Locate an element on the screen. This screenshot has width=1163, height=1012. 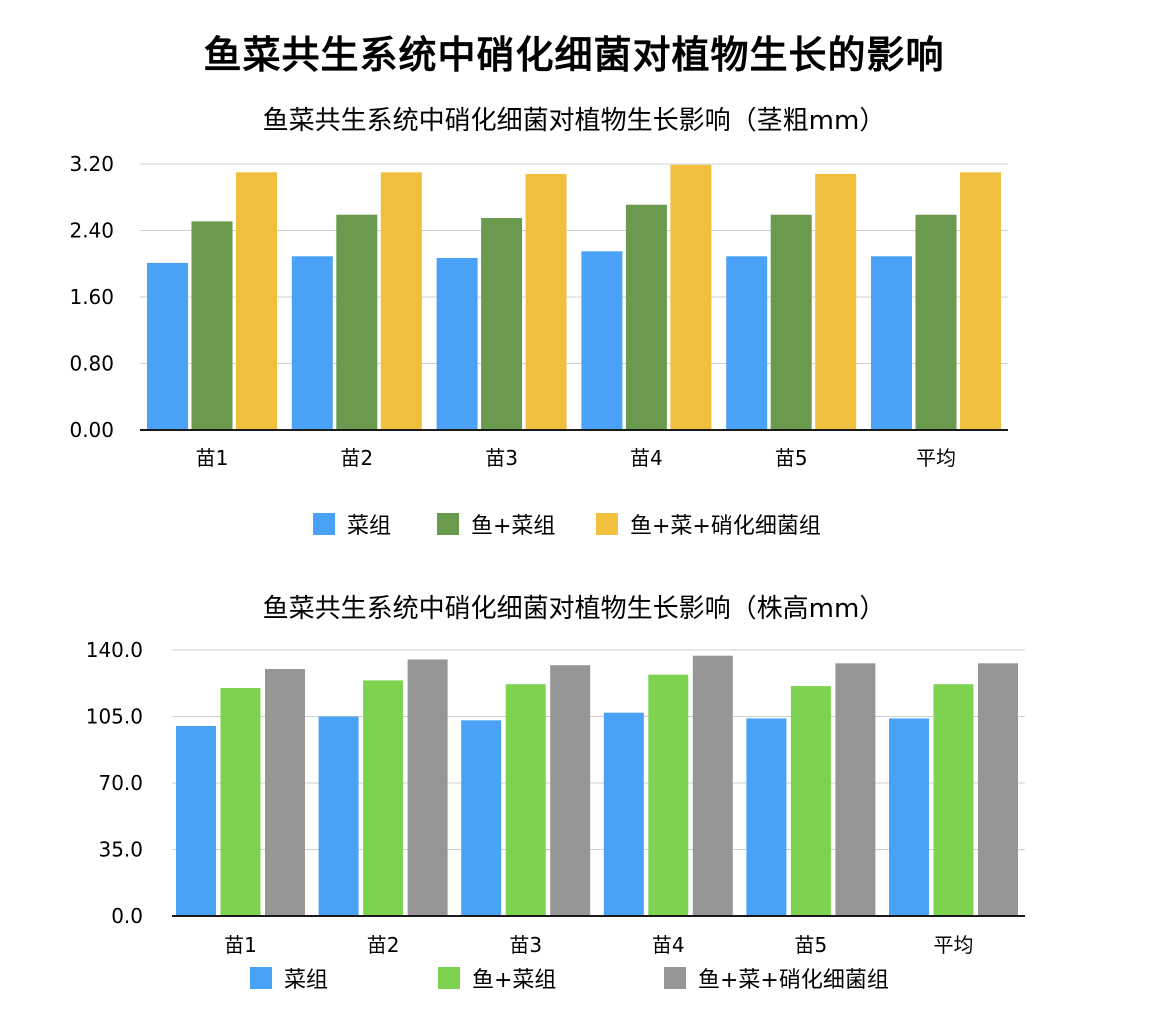
y-tick-label: 0.00 is located at coordinates (91, 430).